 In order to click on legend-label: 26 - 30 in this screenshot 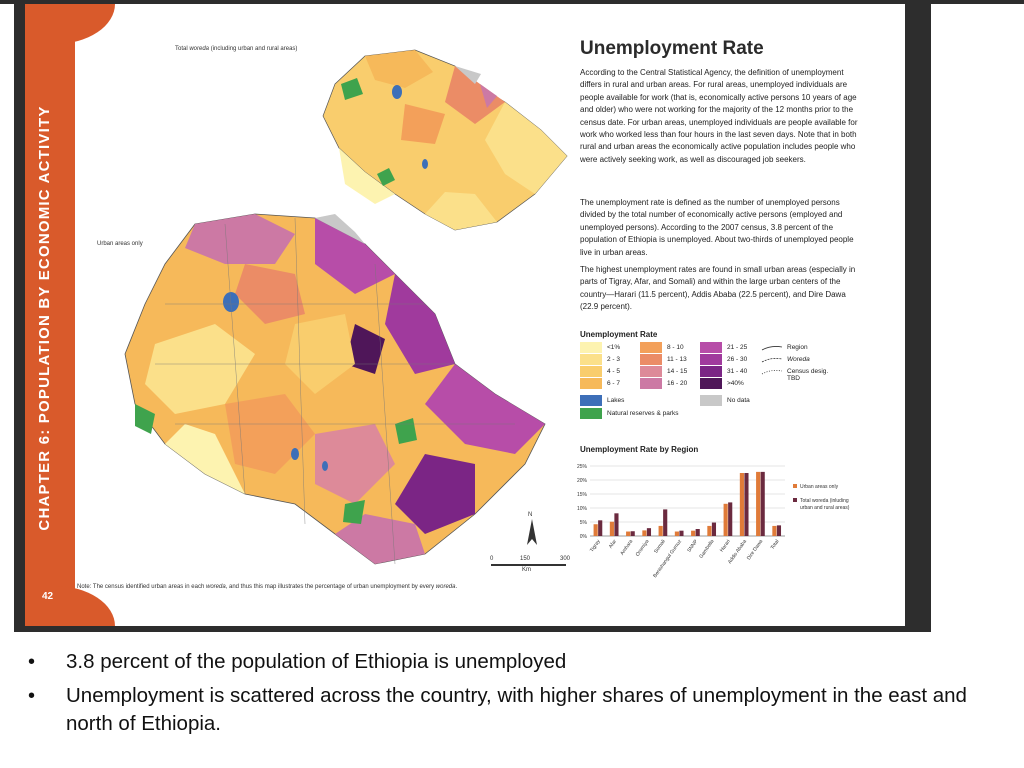, I will do `click(737, 359)`.